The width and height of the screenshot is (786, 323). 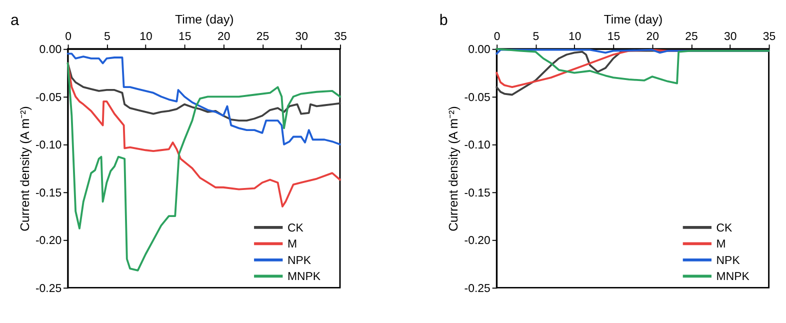 I want to click on text: b, so click(x=443, y=21).